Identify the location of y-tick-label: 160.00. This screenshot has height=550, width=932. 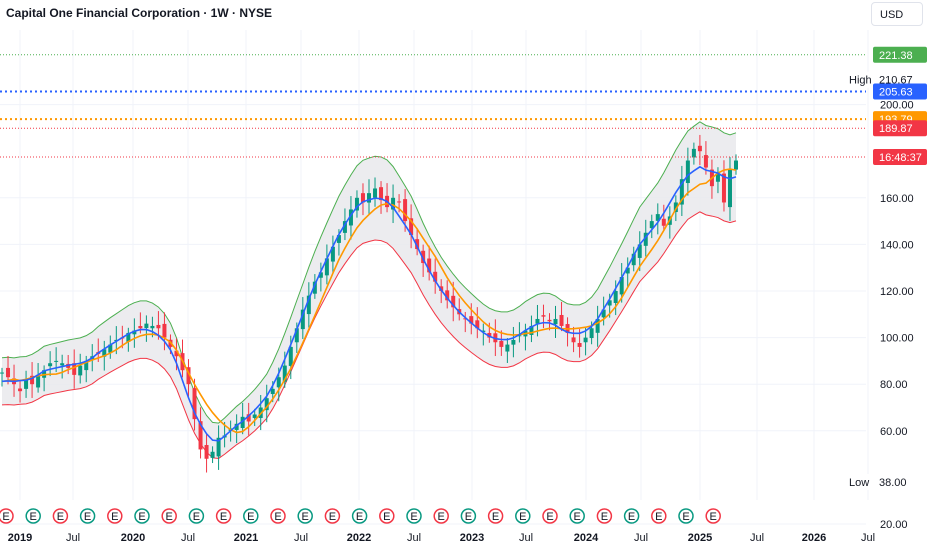
(897, 199).